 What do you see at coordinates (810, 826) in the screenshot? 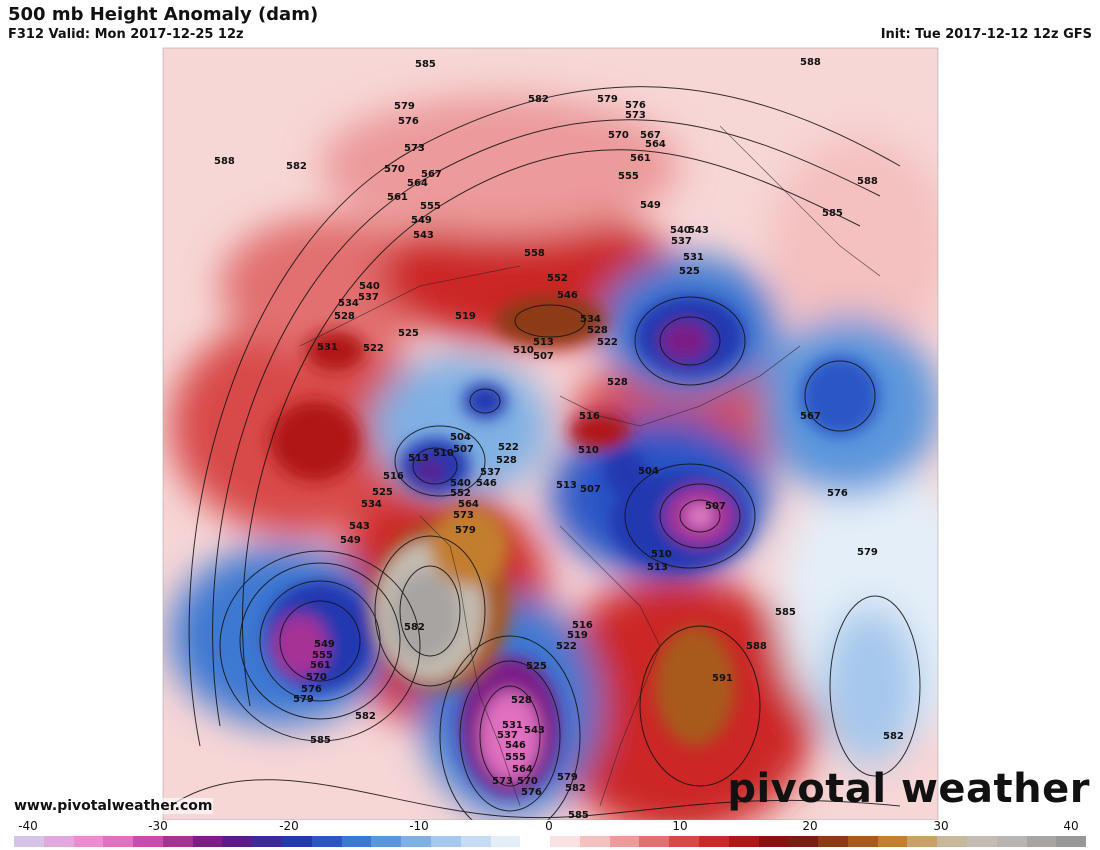
I see `tick-label: 20` at bounding box center [810, 826].